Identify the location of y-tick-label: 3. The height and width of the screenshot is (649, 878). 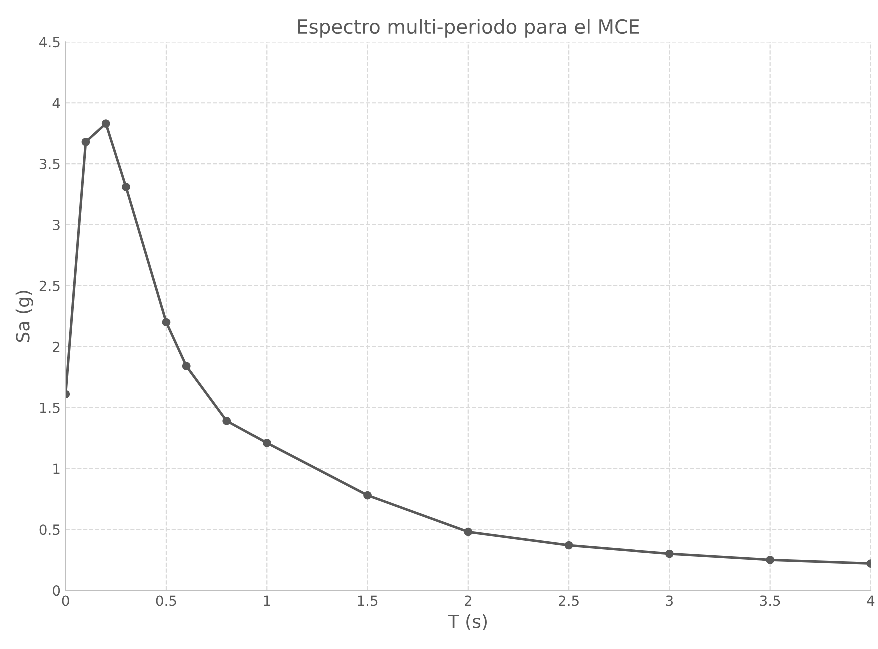
(56, 225).